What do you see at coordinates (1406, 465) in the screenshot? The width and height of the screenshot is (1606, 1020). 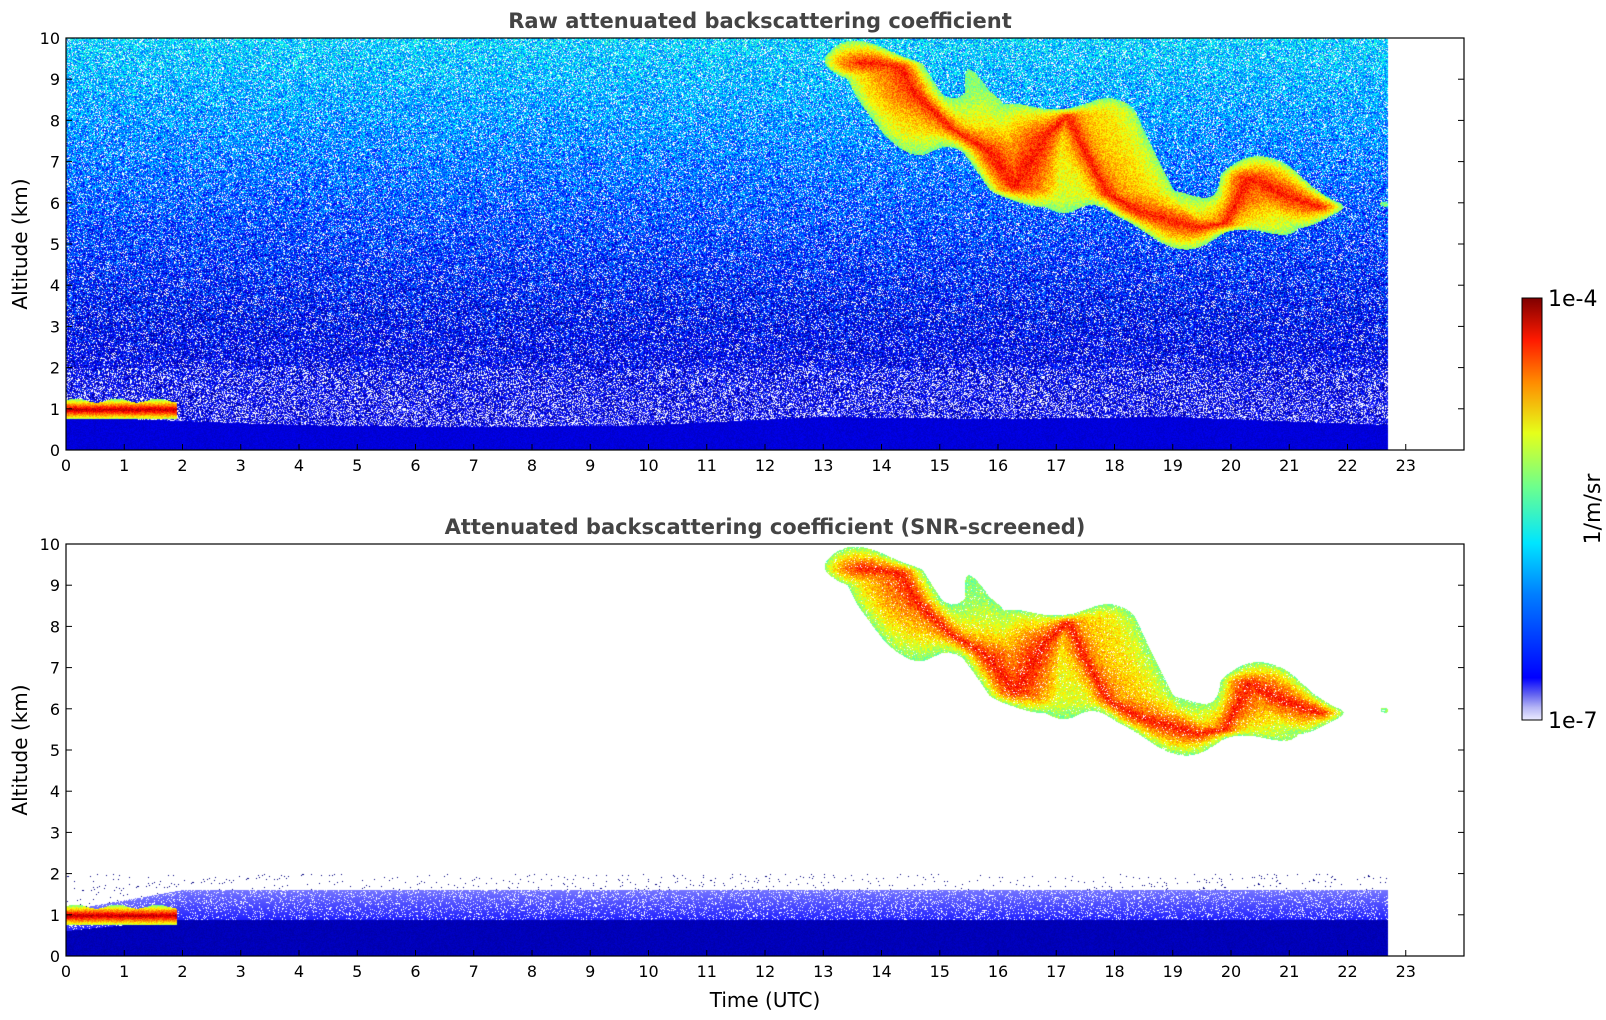 I see `panel-raw-xtick-label: 23` at bounding box center [1406, 465].